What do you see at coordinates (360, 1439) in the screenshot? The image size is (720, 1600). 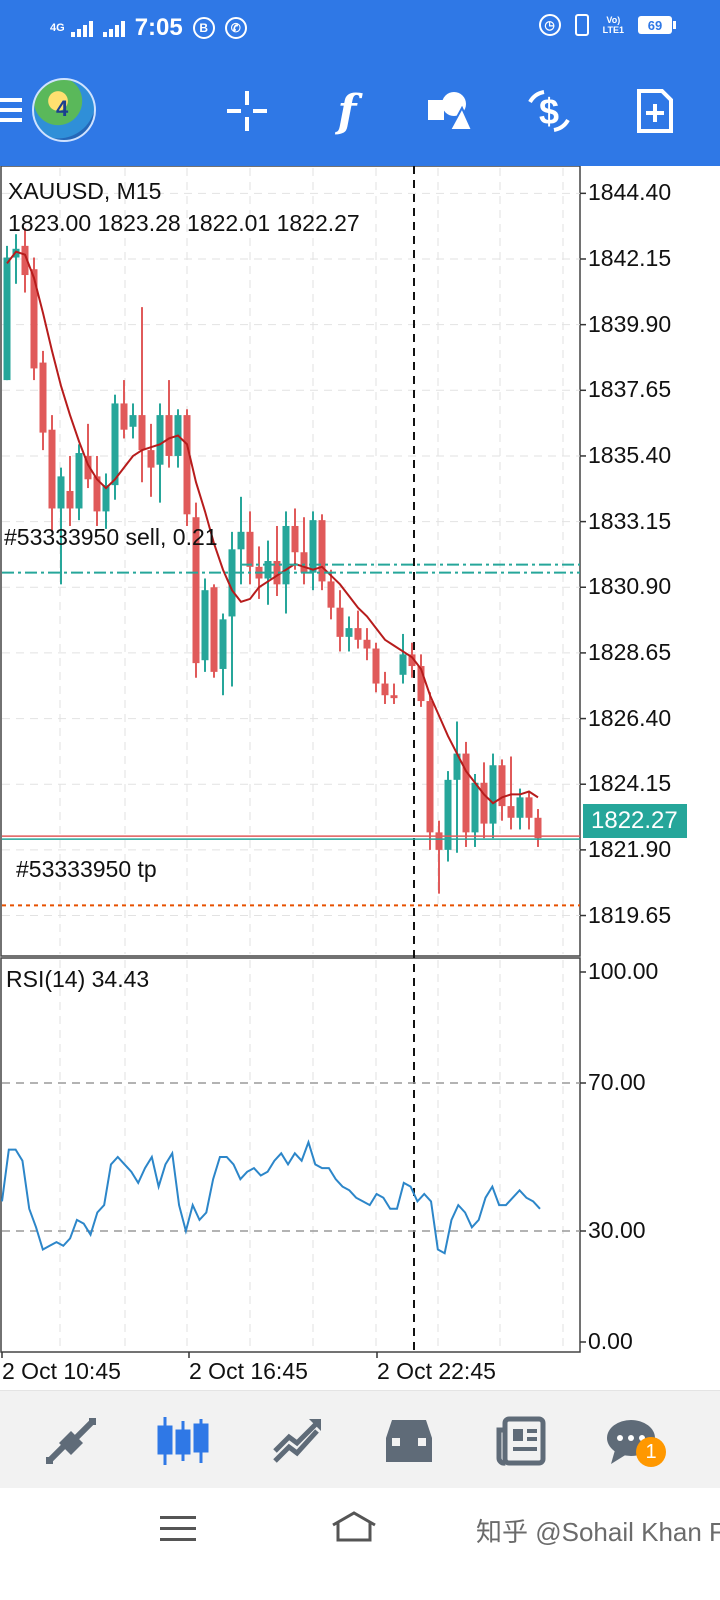 I see `bottom-nav: 1` at bounding box center [360, 1439].